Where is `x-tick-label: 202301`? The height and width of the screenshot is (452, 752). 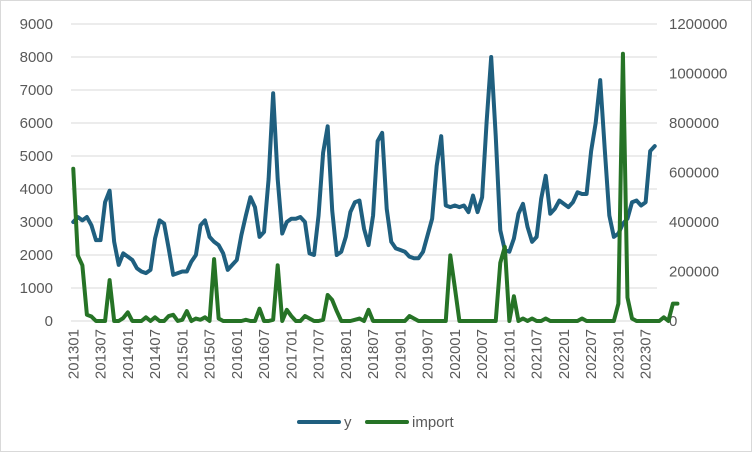 x-tick-label: 202301 is located at coordinates (618, 354).